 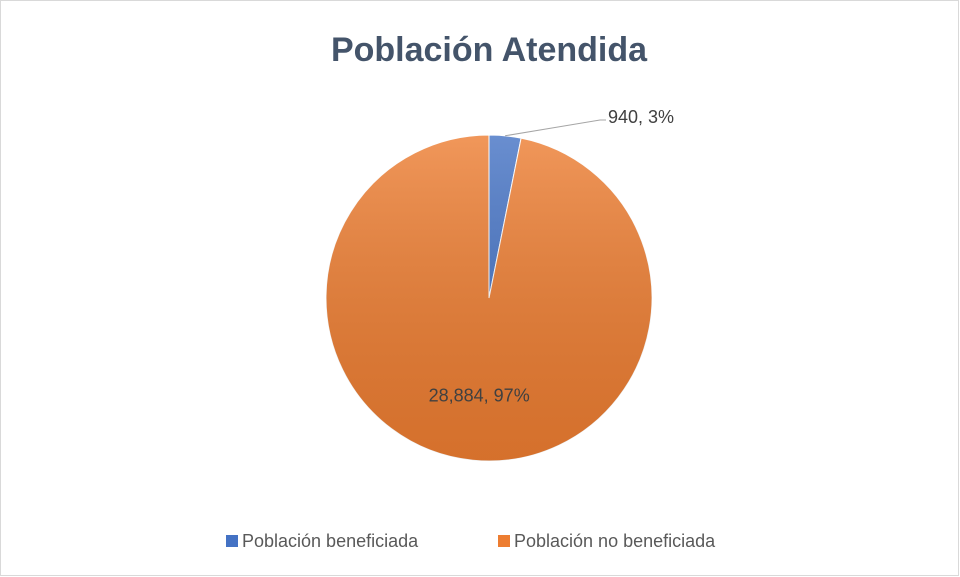 I want to click on legend-label: Población beneficiada, so click(x=330, y=541).